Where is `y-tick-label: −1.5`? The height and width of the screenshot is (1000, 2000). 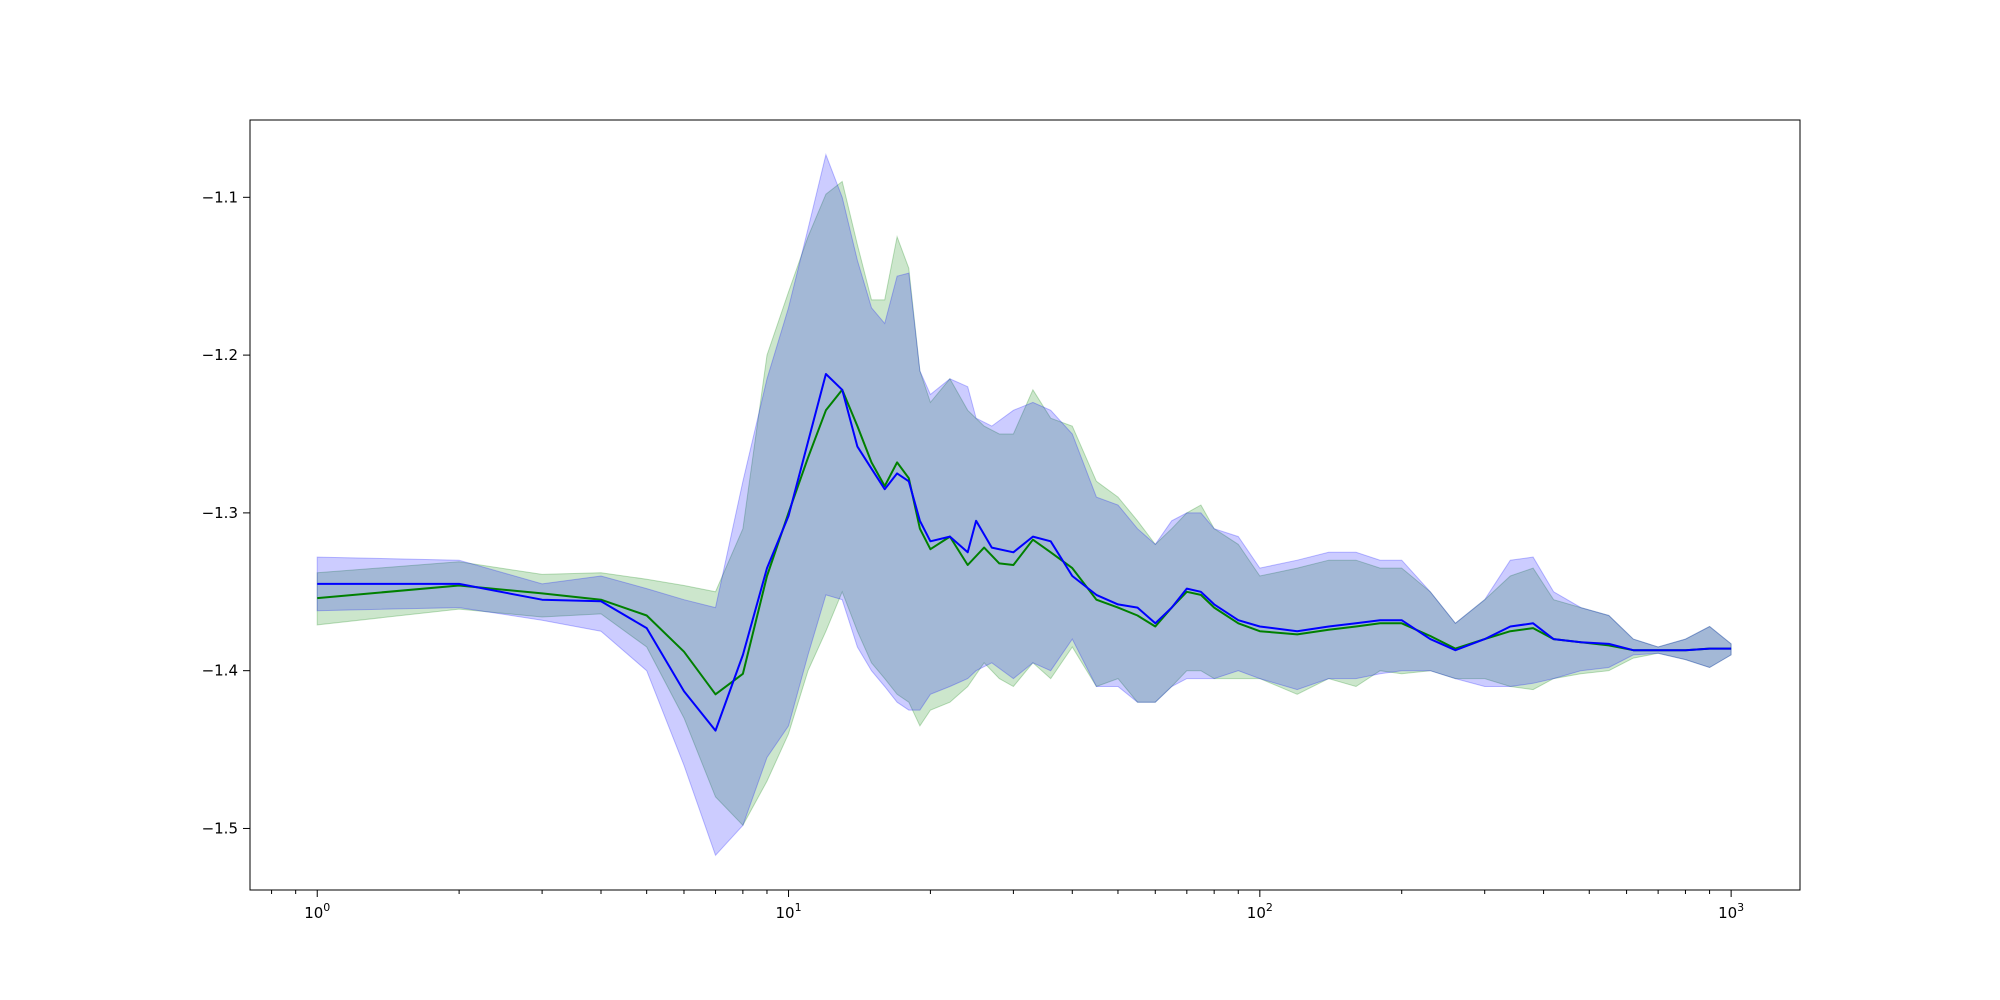
y-tick-label: −1.5 is located at coordinates (220, 828).